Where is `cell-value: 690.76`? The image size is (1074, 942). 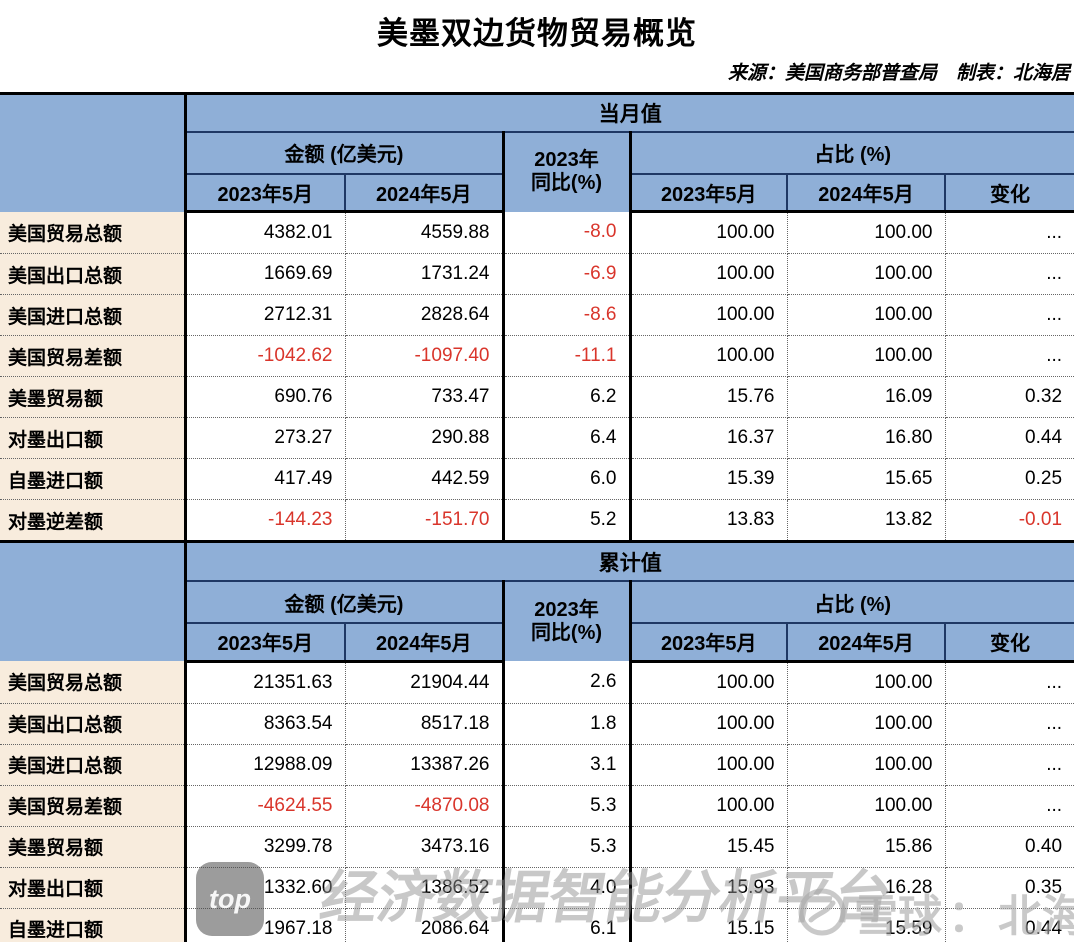
cell-value: 690.76 is located at coordinates (265, 397).